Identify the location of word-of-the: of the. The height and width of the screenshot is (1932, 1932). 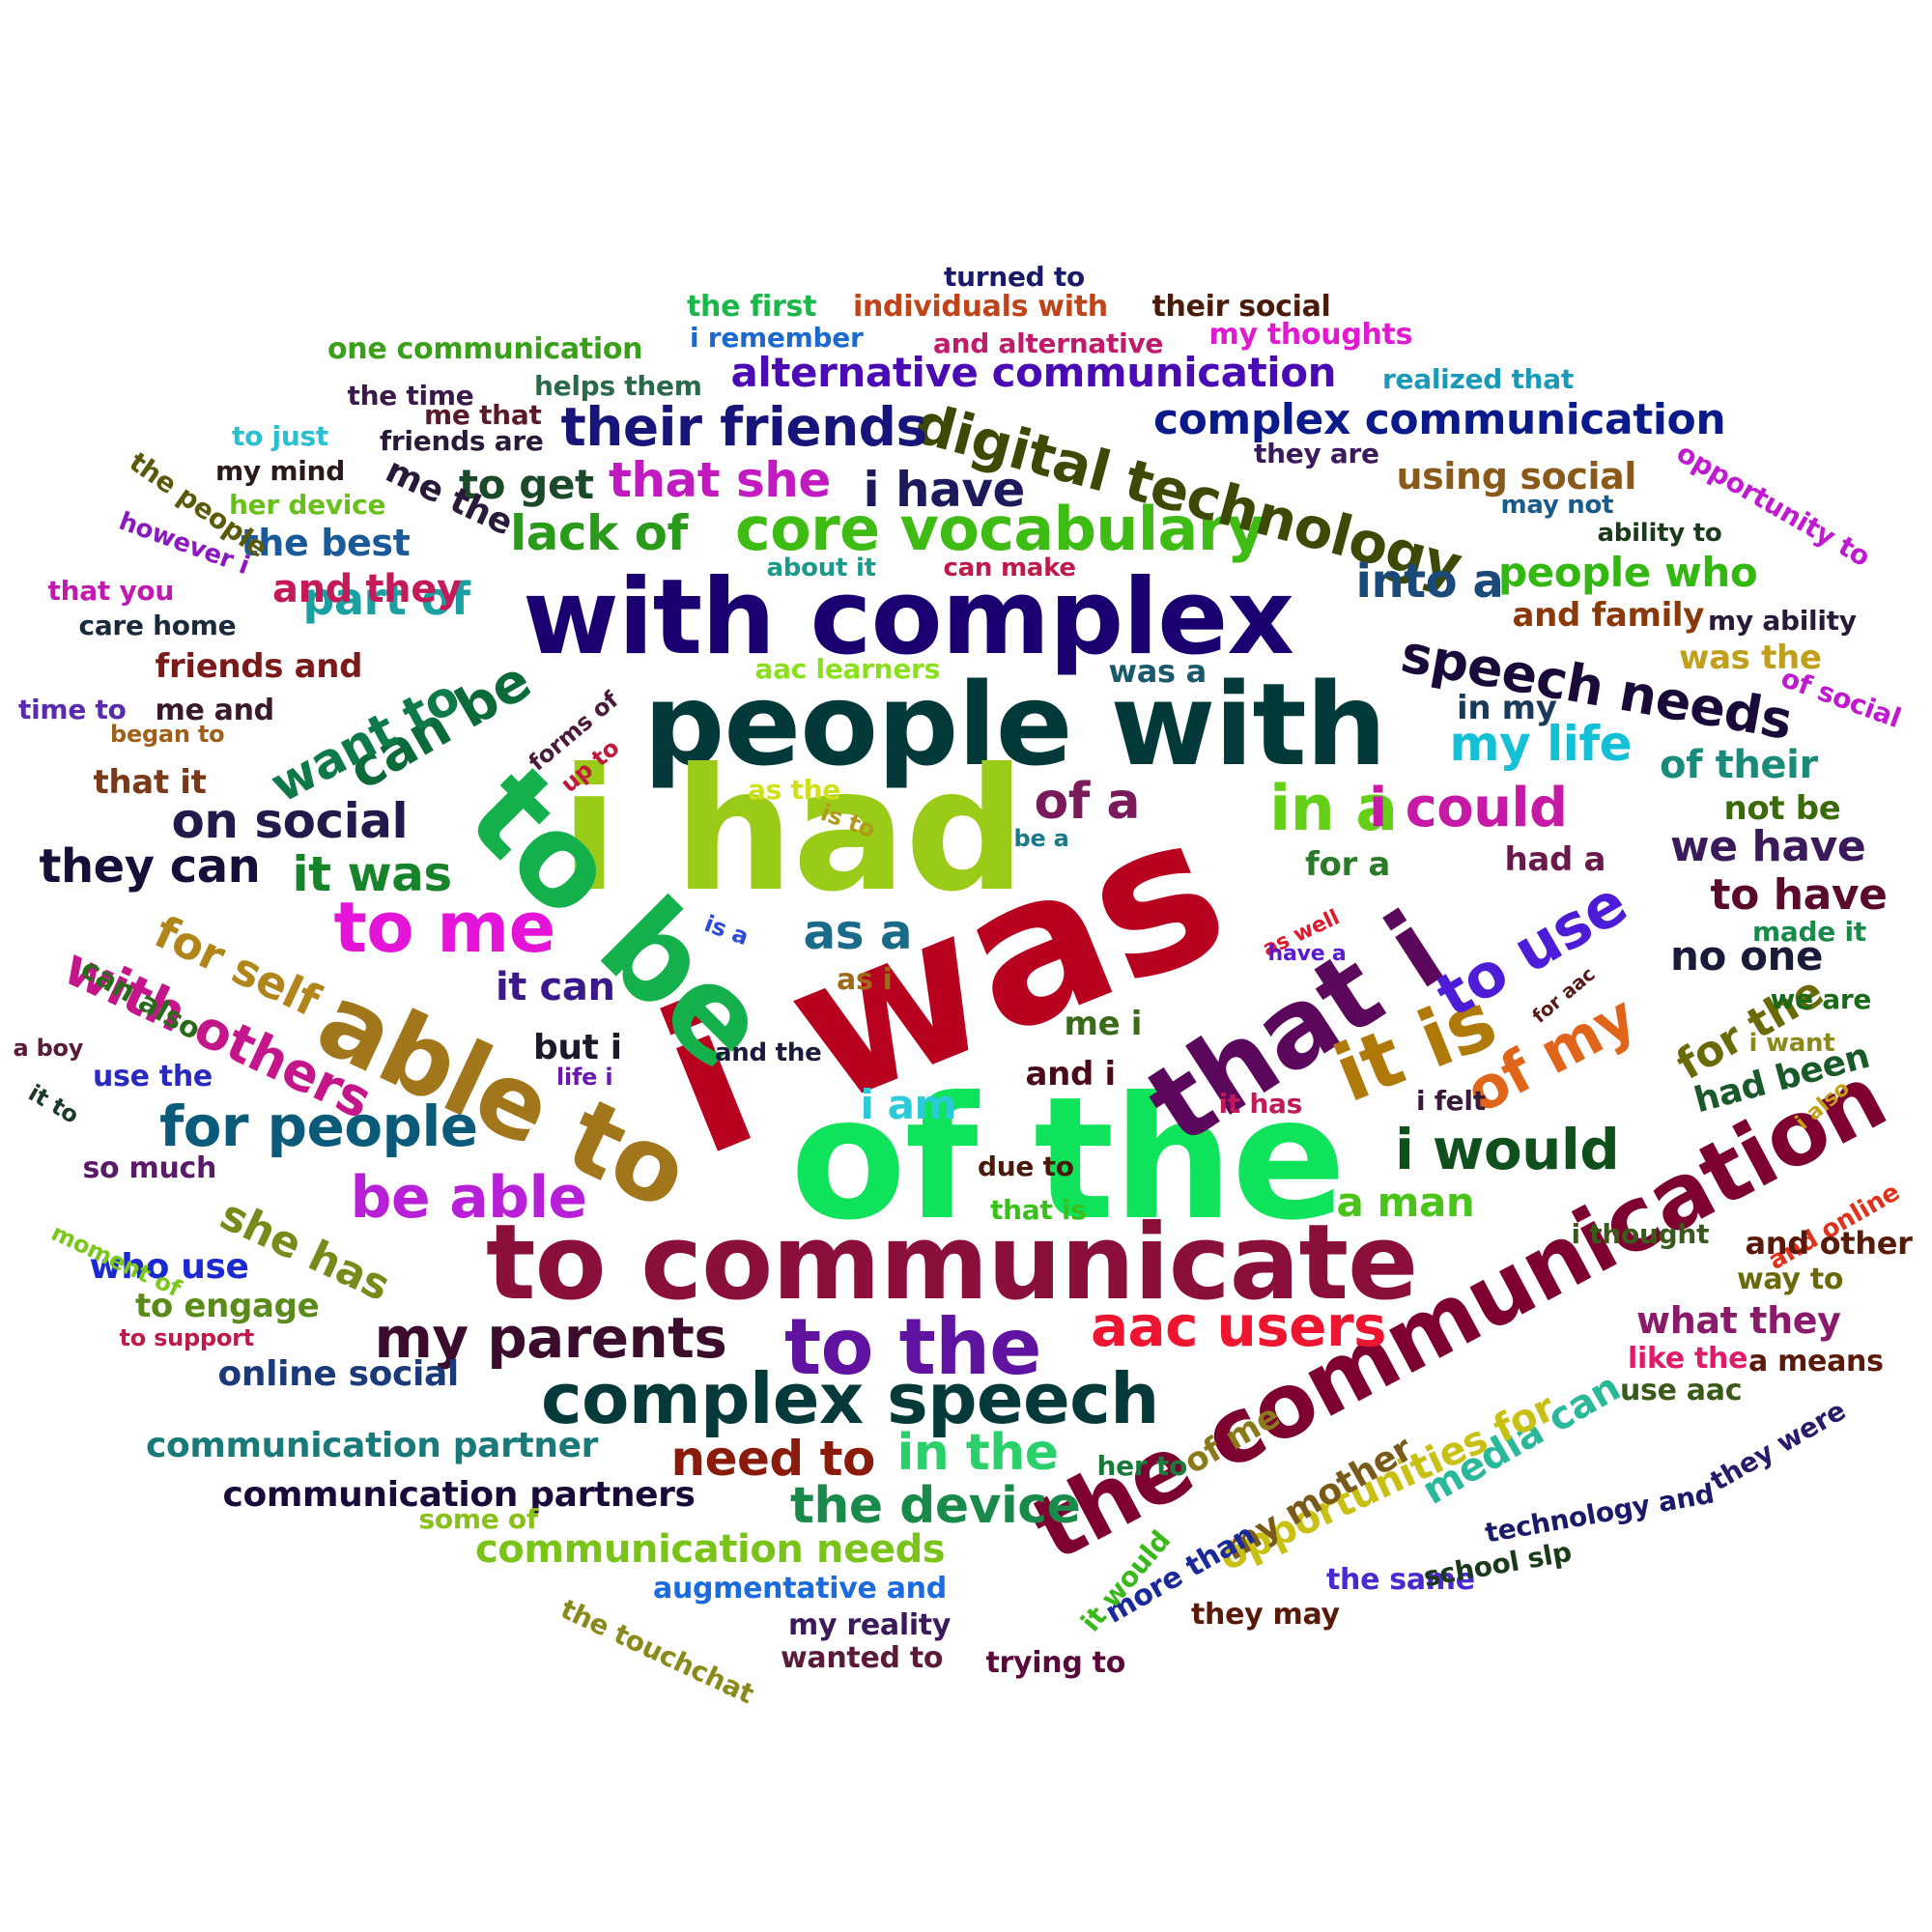
(1068, 1159).